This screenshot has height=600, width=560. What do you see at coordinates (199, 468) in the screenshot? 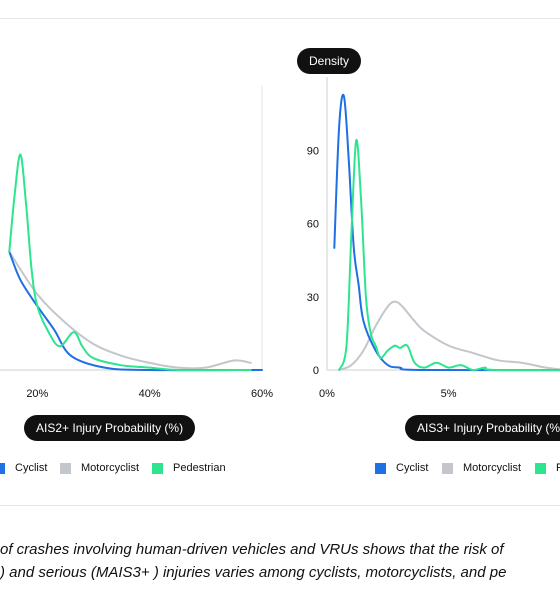
I see `legend-pedestrian-label: Pedestrian` at bounding box center [199, 468].